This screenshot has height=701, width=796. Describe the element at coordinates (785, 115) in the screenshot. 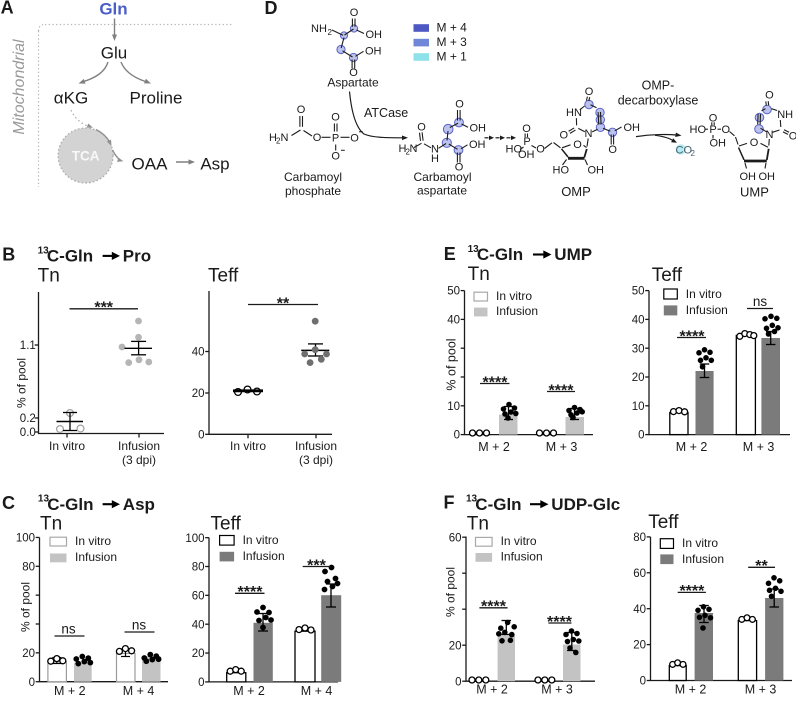

I see `svg-text: NH` at that location.